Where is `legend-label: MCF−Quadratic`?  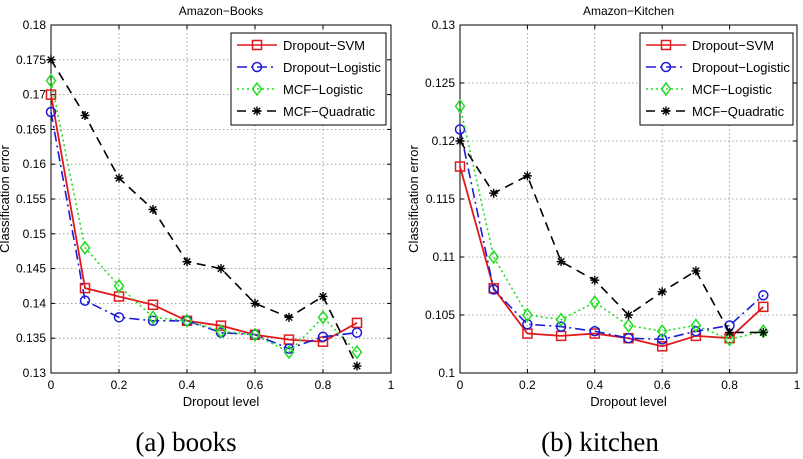 legend-label: MCF−Quadratic is located at coordinates (738, 111).